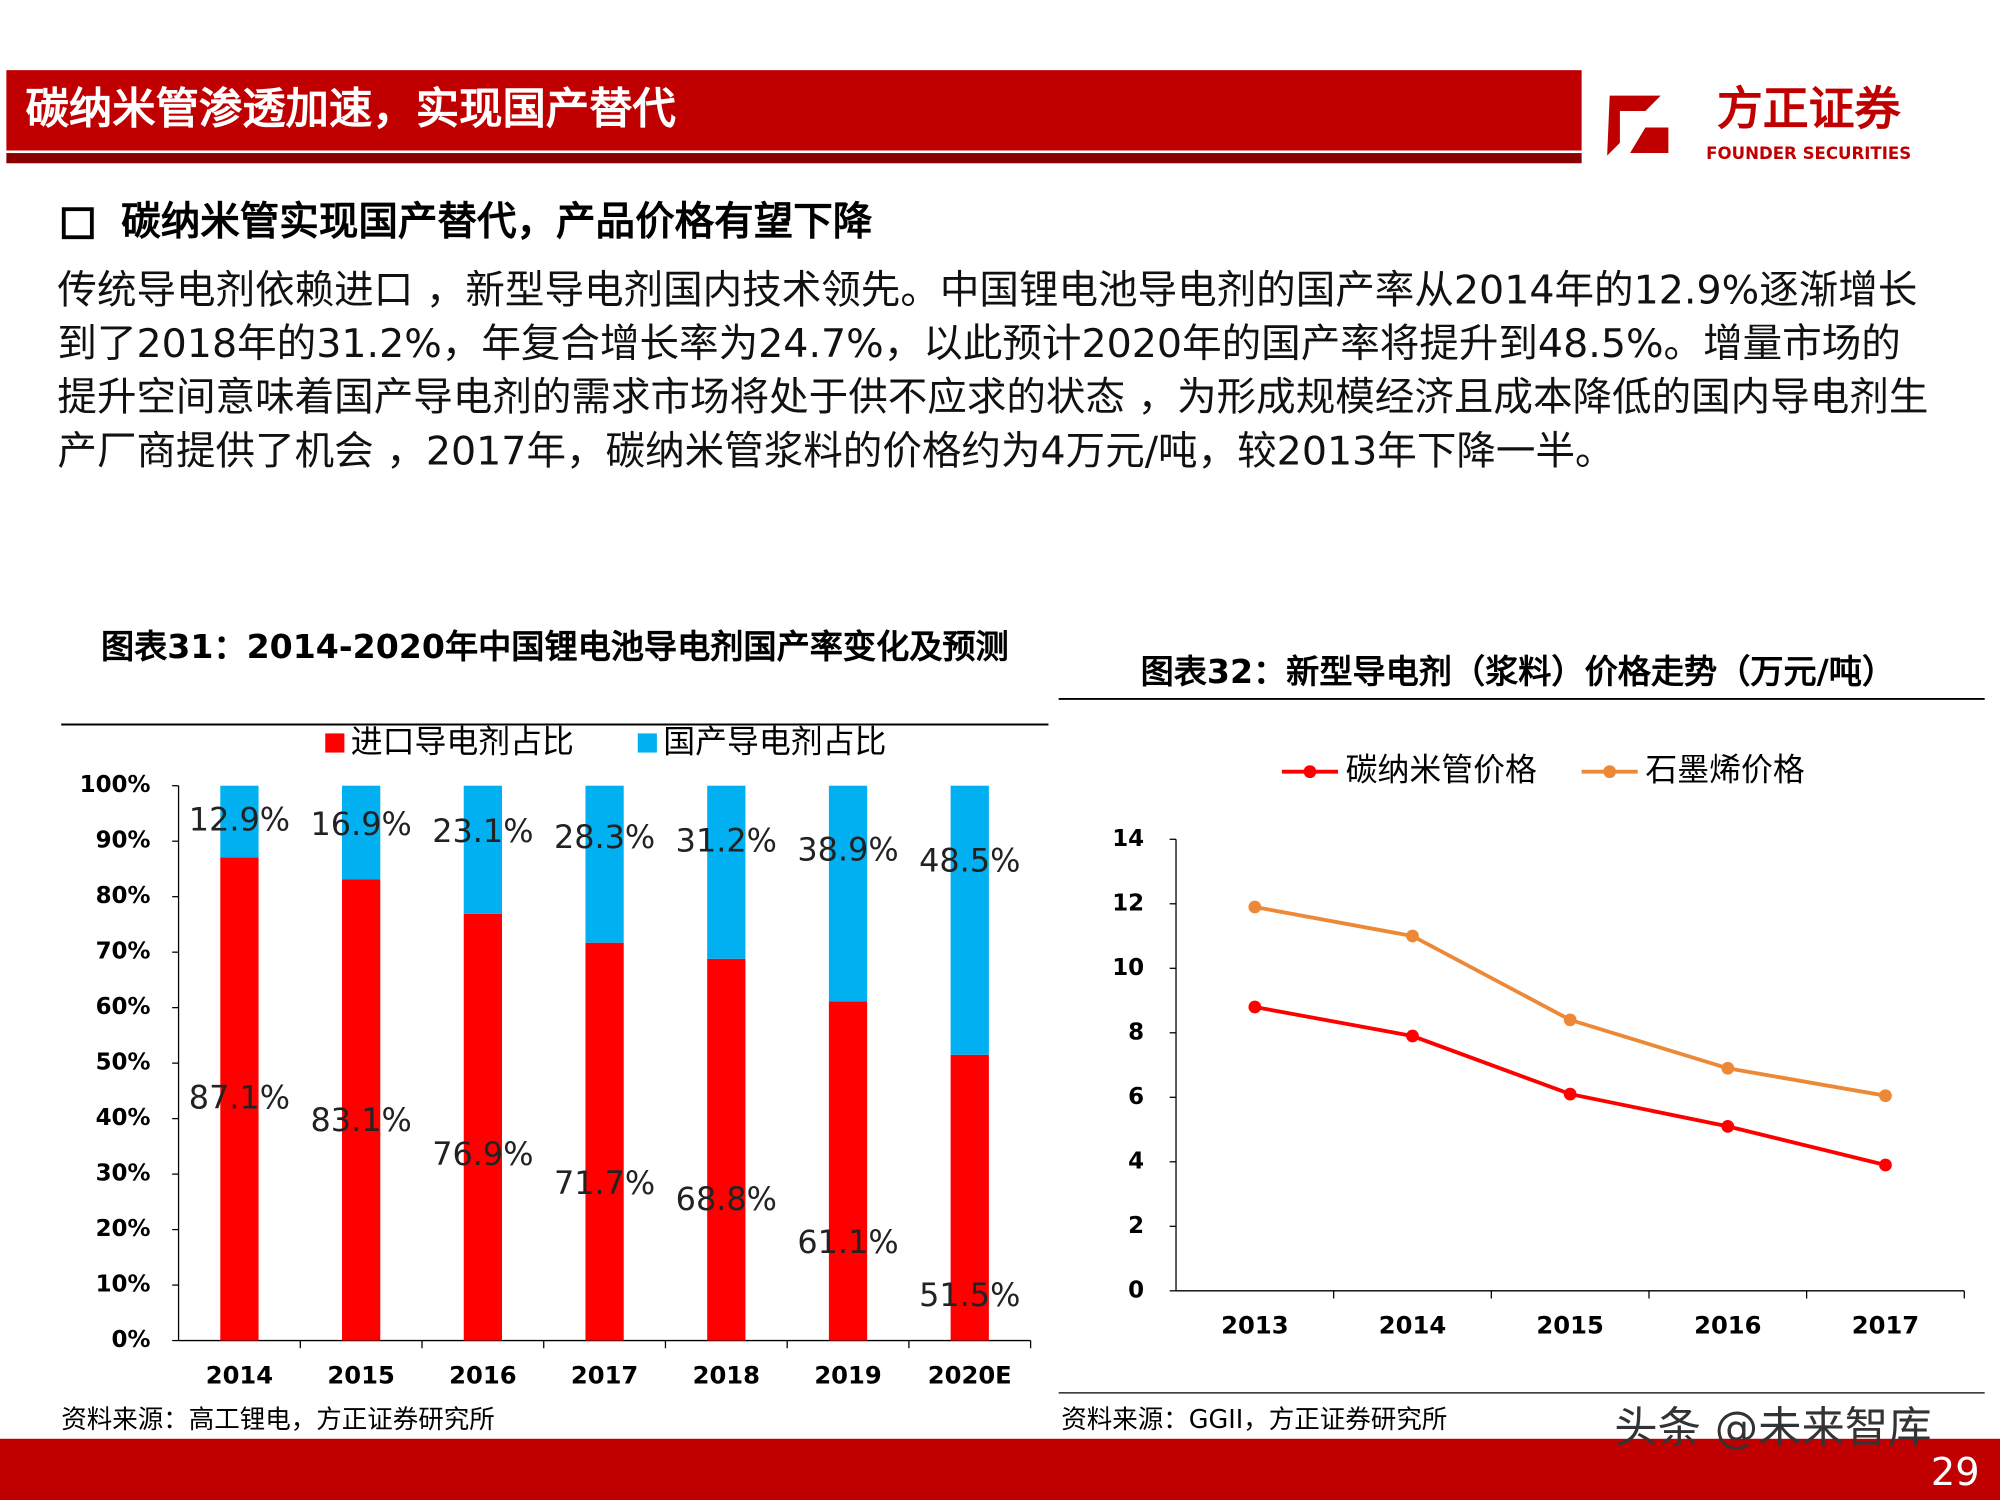 Image resolution: width=2000 pixels, height=1500 pixels. Describe the element at coordinates (123, 1118) in the screenshot. I see `y-tick-label: 40%` at that location.